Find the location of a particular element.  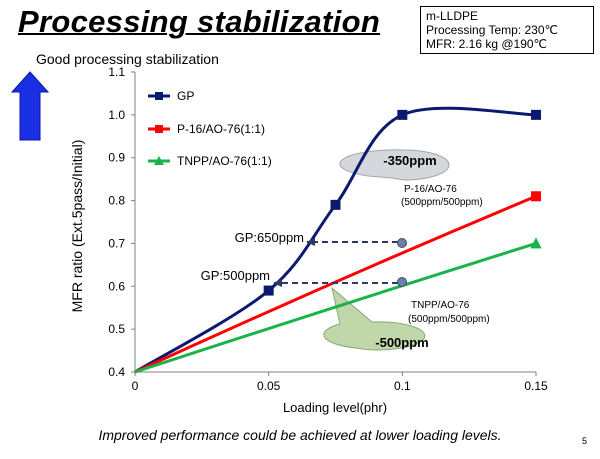

condition-mfr: MFR: 2.16 kg @190℃ is located at coordinates (487, 44).